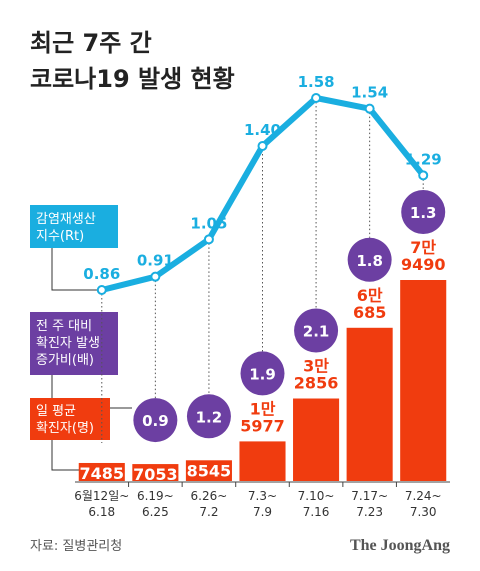  Describe the element at coordinates (65, 420) in the screenshot. I see `legend-label: 일 평균 확진자(명)` at that location.